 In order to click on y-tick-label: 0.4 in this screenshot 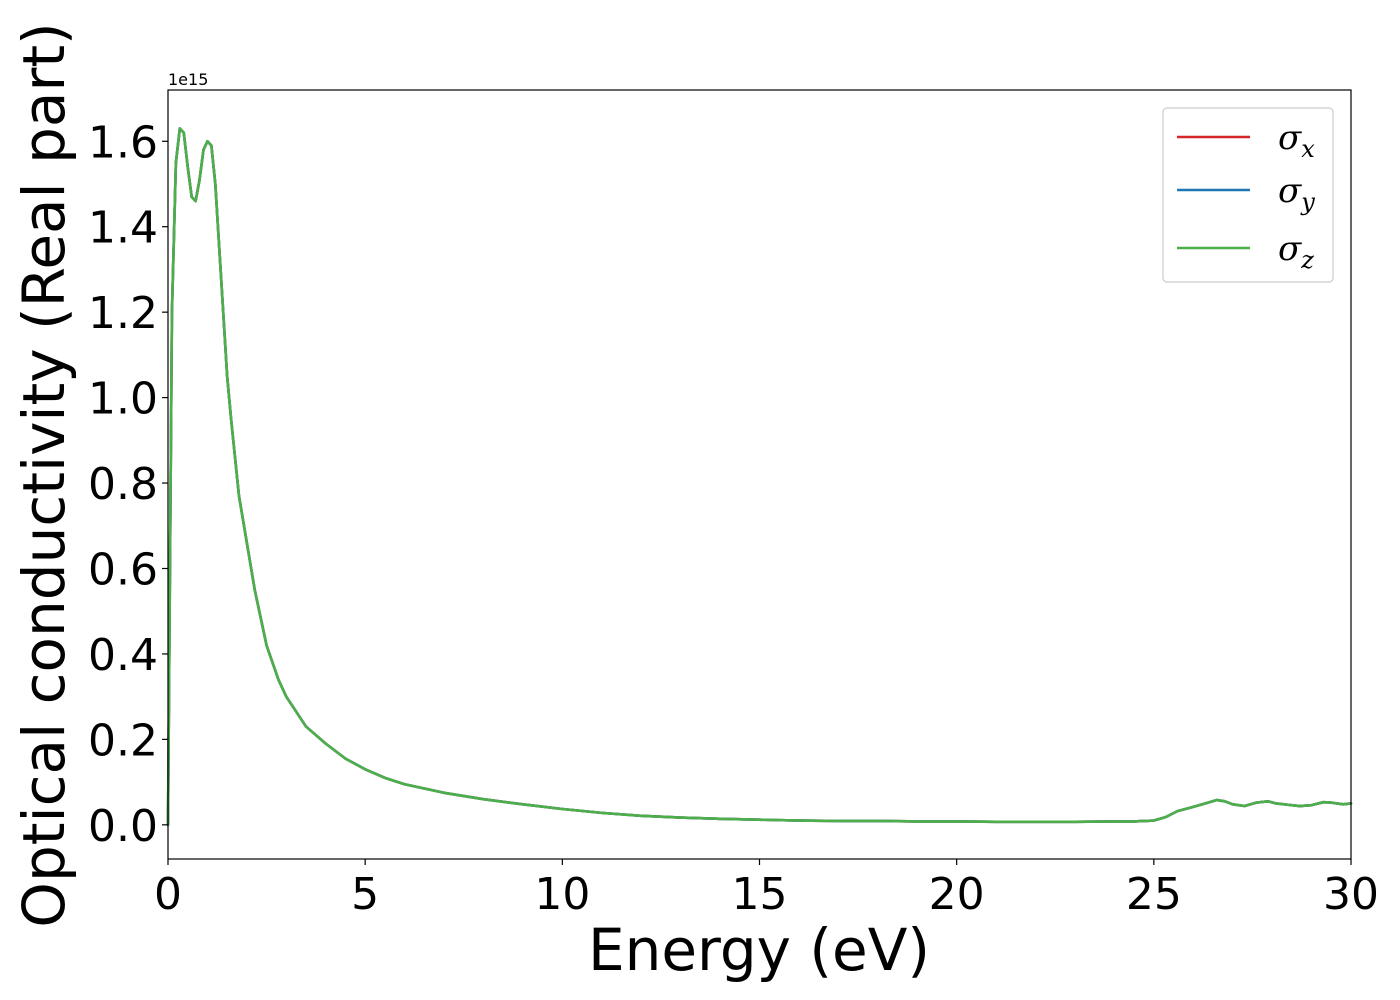, I will do `click(123, 655)`.